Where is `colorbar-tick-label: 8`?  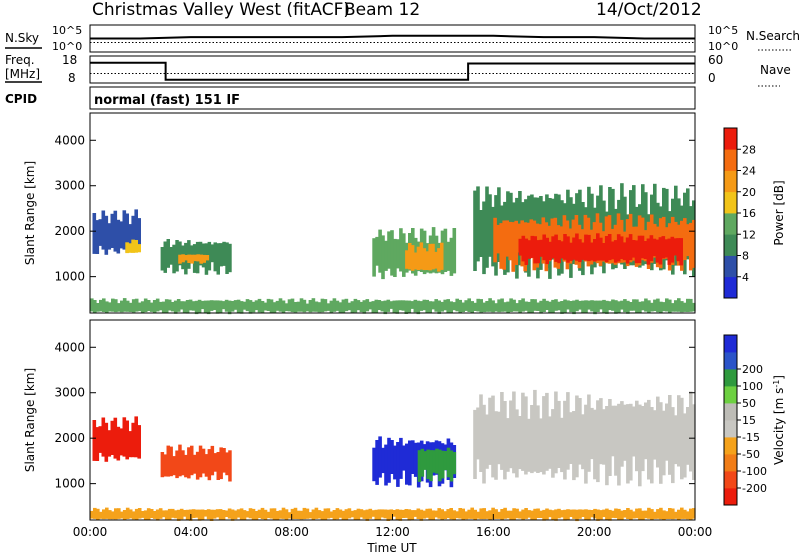 colorbar-tick-label: 8 is located at coordinates (745, 256).